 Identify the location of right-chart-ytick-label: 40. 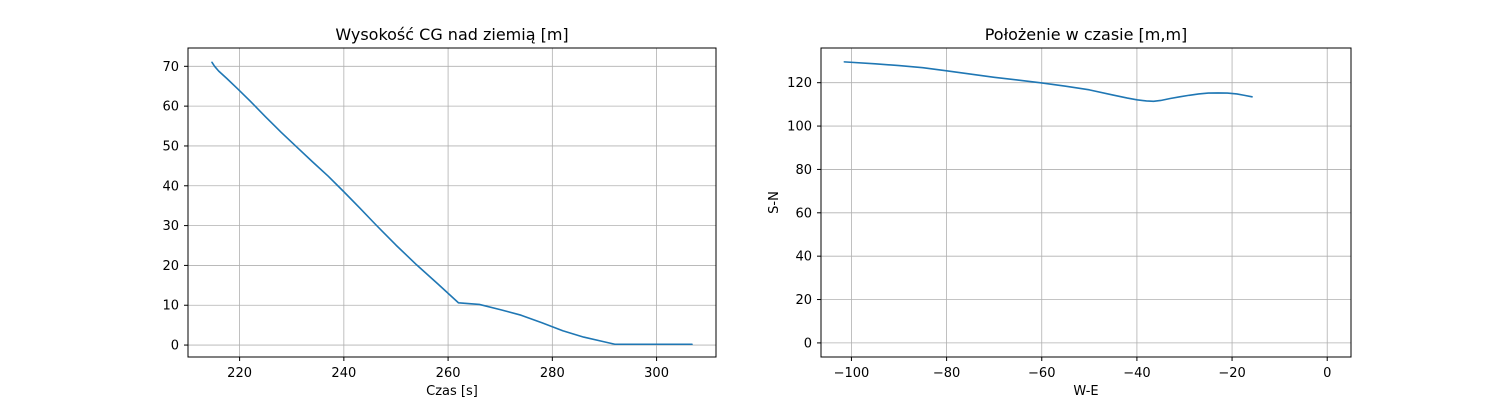
(803, 257).